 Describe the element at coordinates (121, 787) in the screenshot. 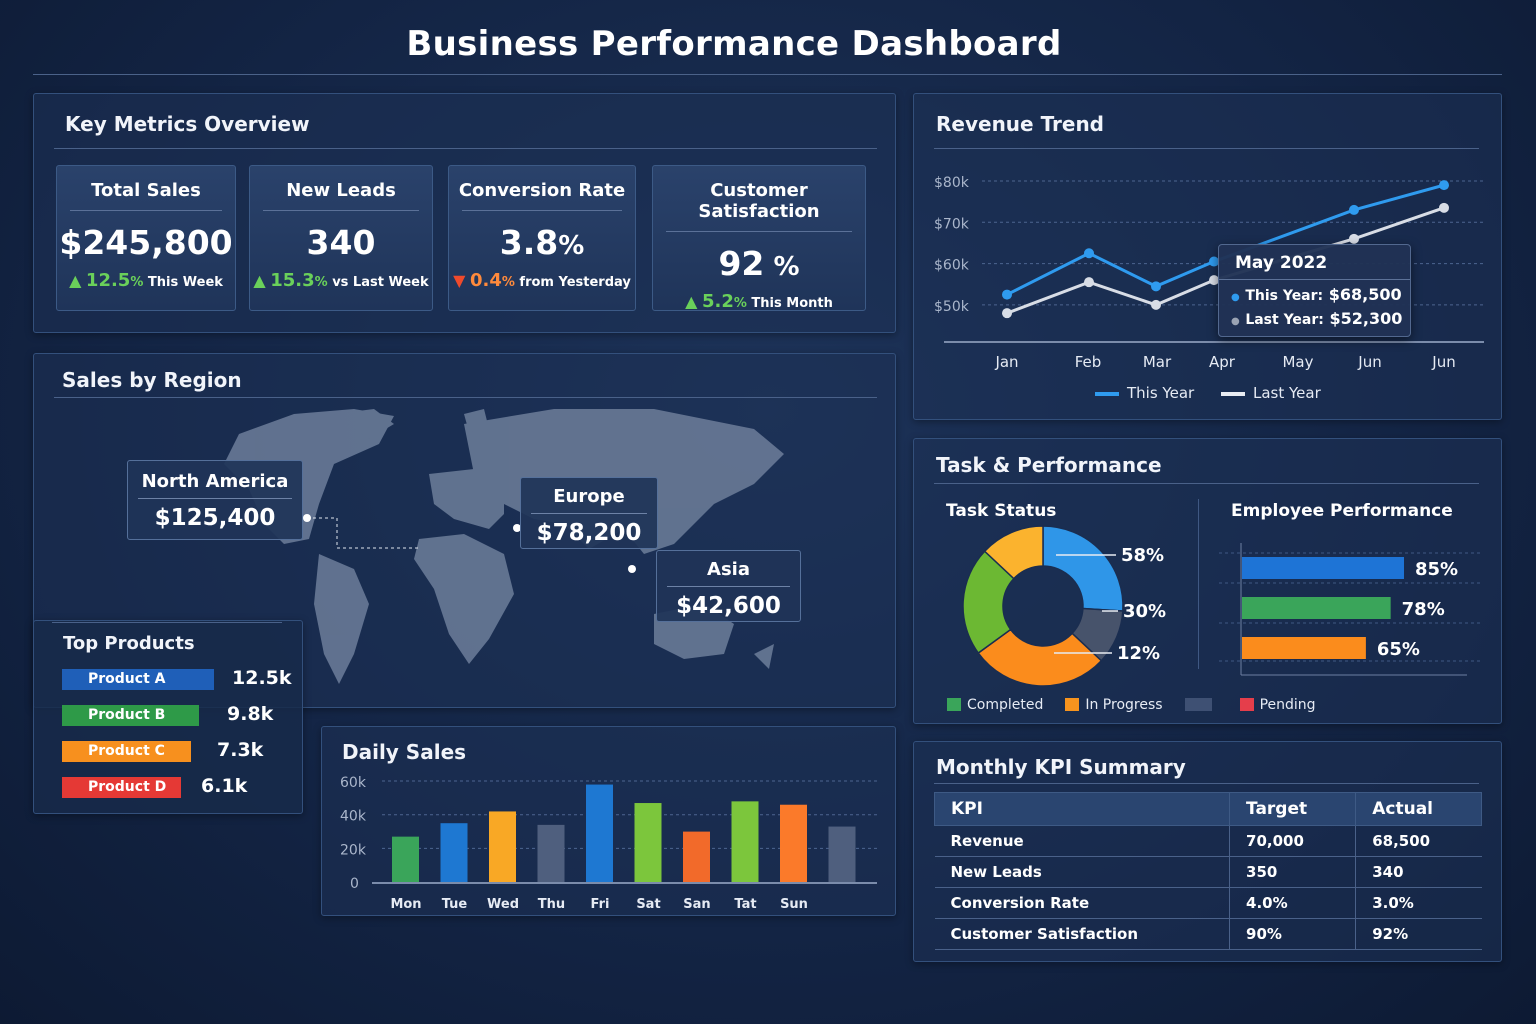

I see `product-bar: Product D` at that location.